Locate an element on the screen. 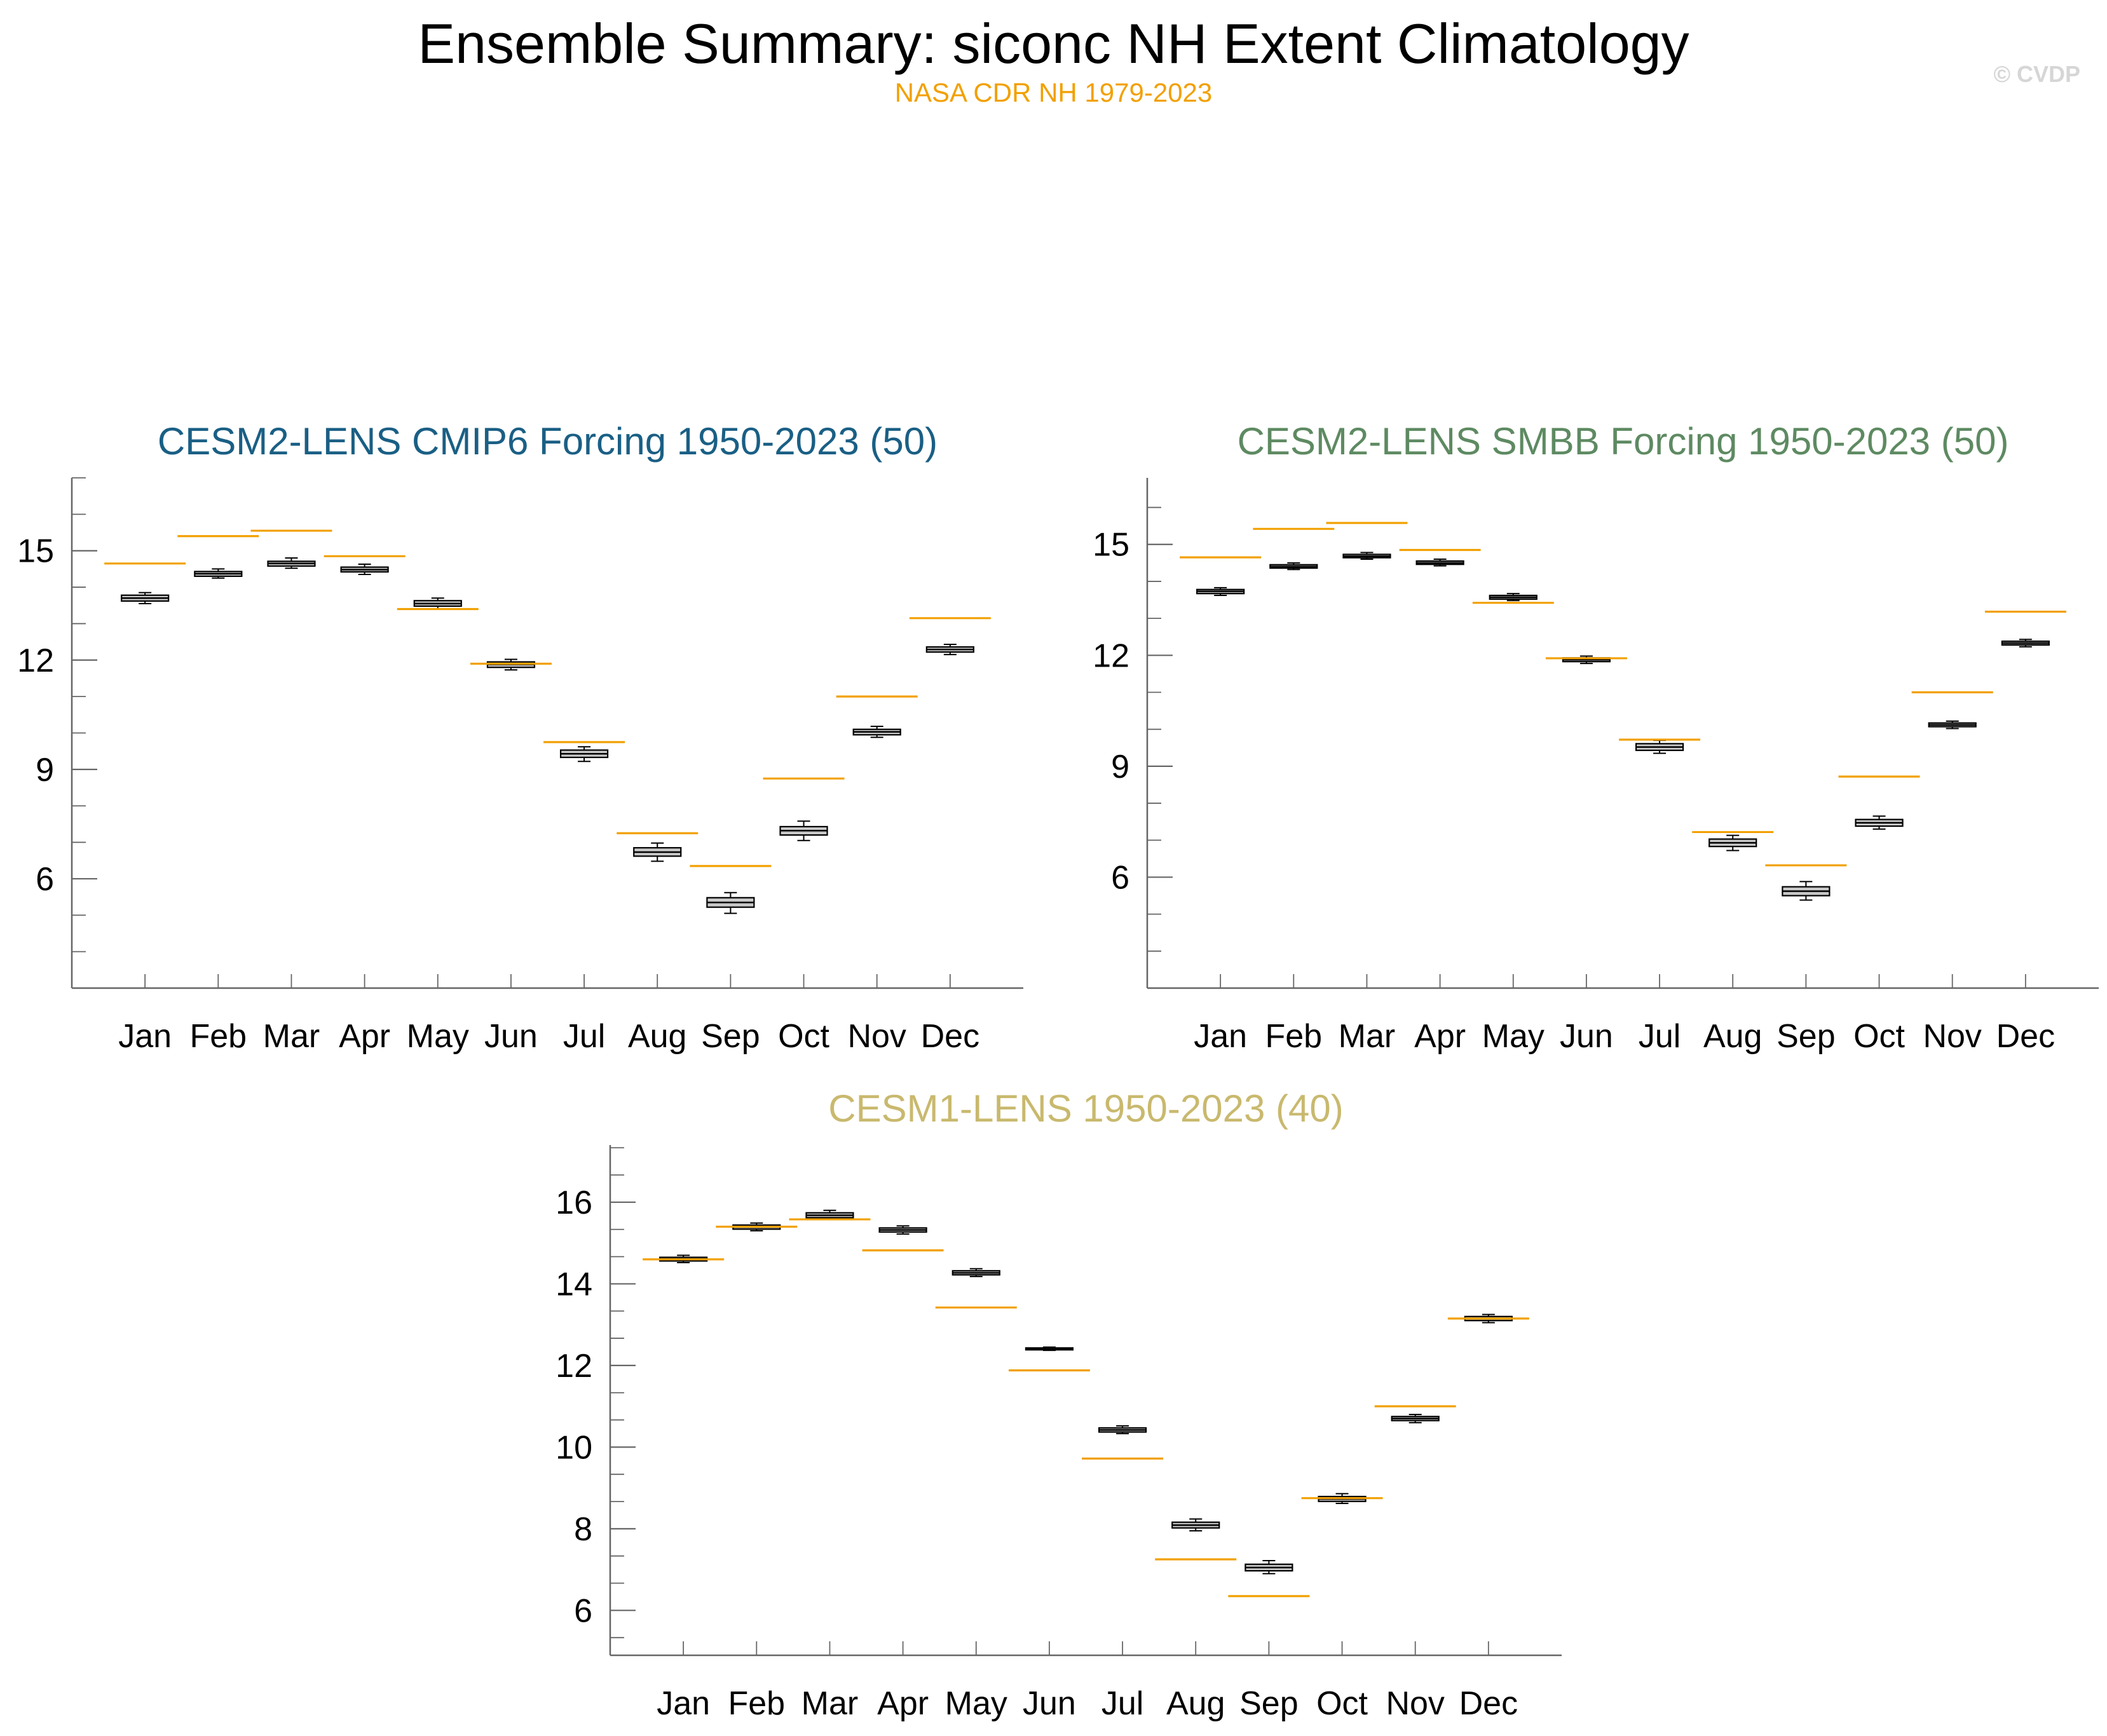 The width and height of the screenshot is (2107, 1736). y-tick-label: 8 is located at coordinates (583, 1529).